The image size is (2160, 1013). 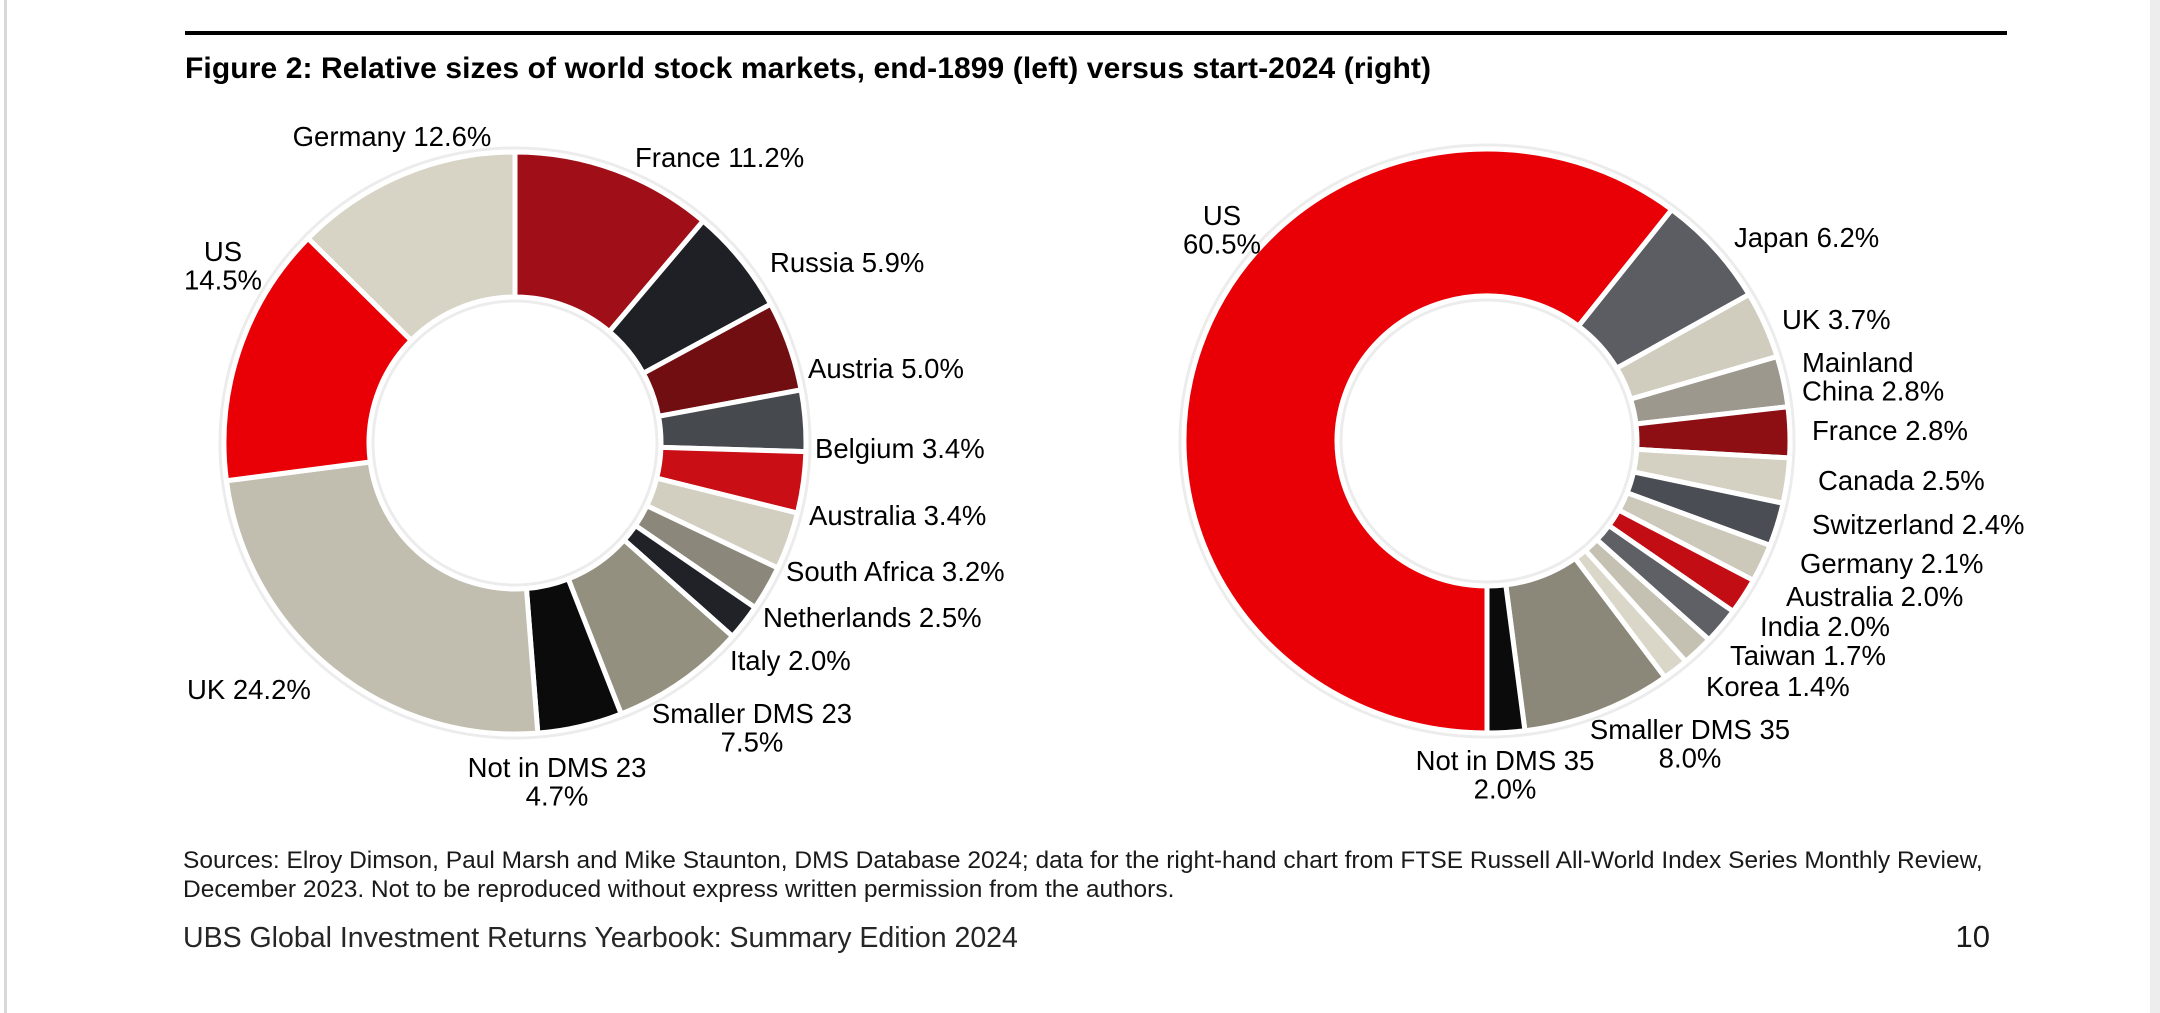 What do you see at coordinates (872, 617) in the screenshot?
I see `left-label-netherlands: Netherlands 2.5%` at bounding box center [872, 617].